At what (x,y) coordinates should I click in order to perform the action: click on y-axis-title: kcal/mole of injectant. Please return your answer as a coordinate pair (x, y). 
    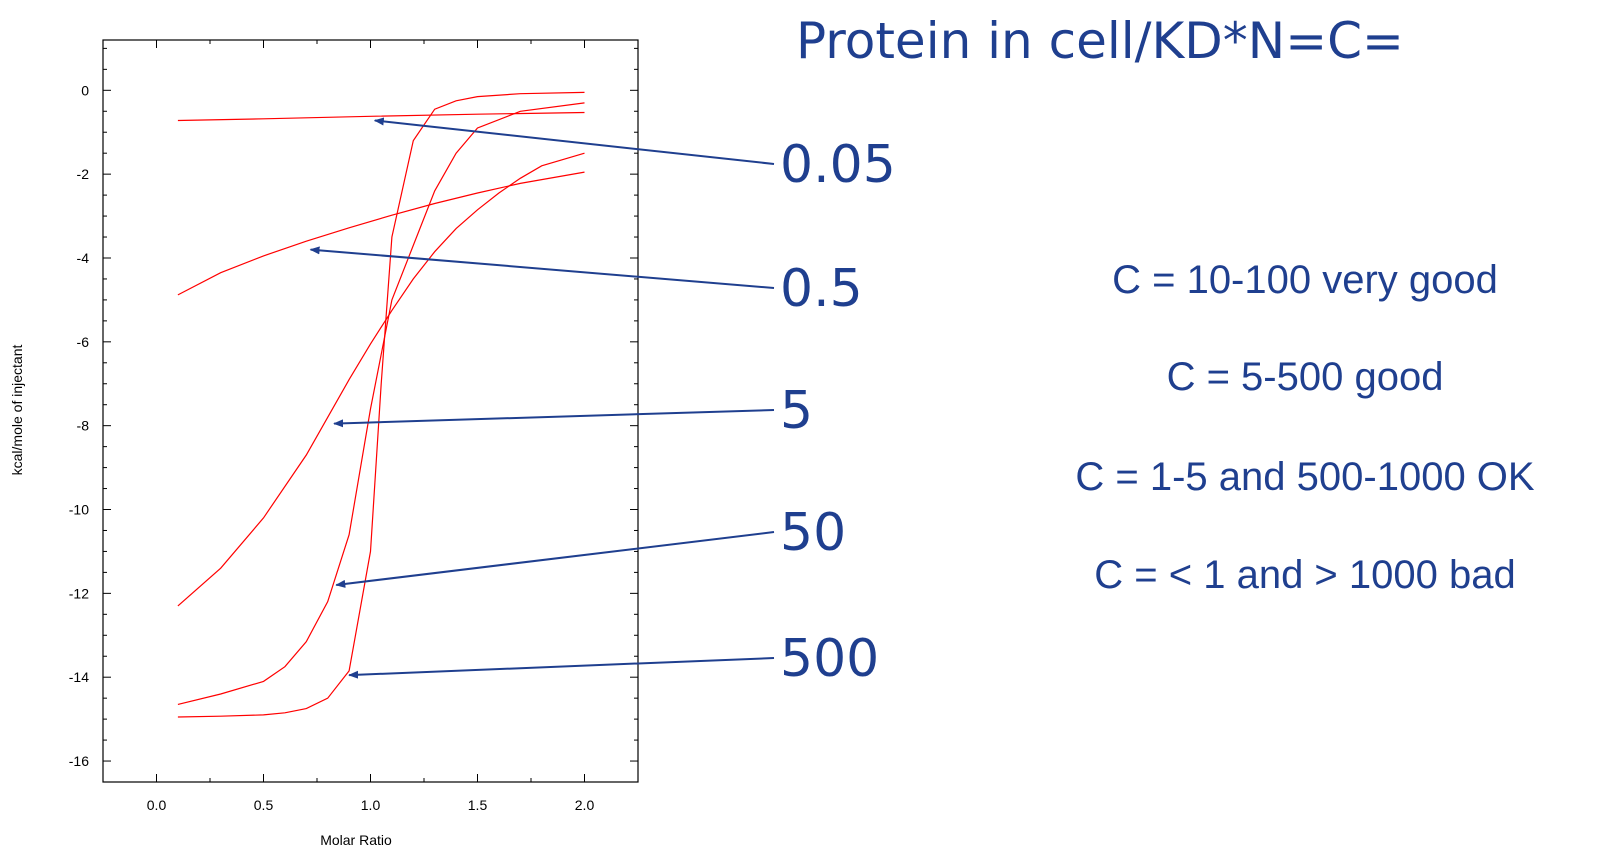
    Looking at the image, I should click on (17, 410).